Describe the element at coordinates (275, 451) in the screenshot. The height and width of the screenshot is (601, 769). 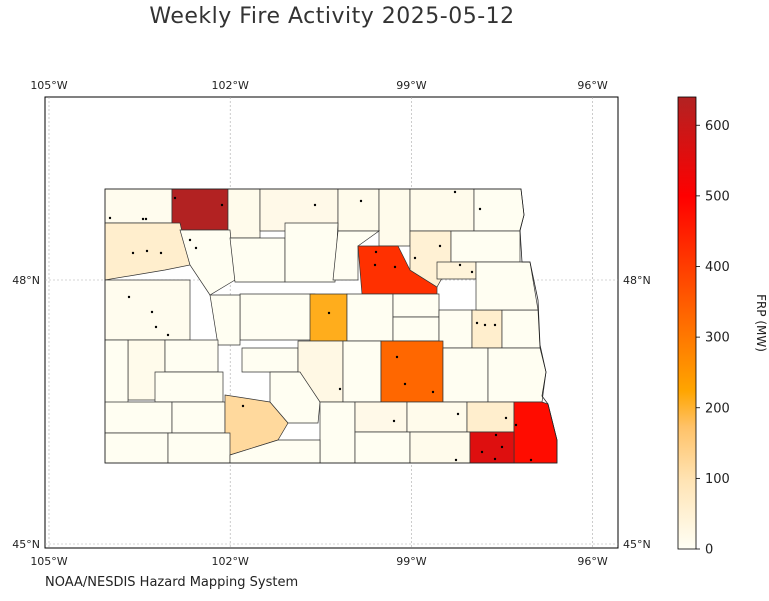
I see `county-sioux: Sioux` at that location.